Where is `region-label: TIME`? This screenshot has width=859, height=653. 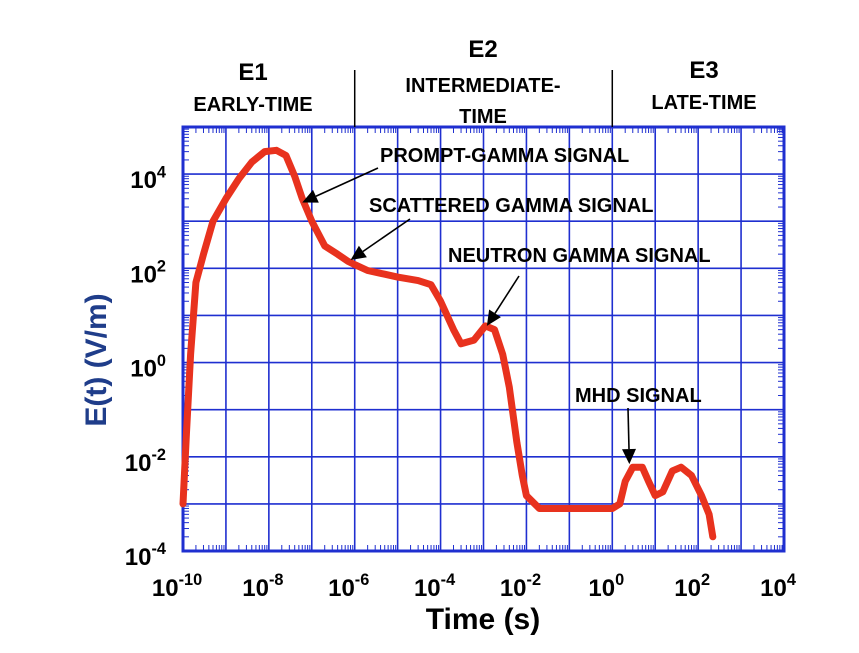
region-label: TIME is located at coordinates (483, 117).